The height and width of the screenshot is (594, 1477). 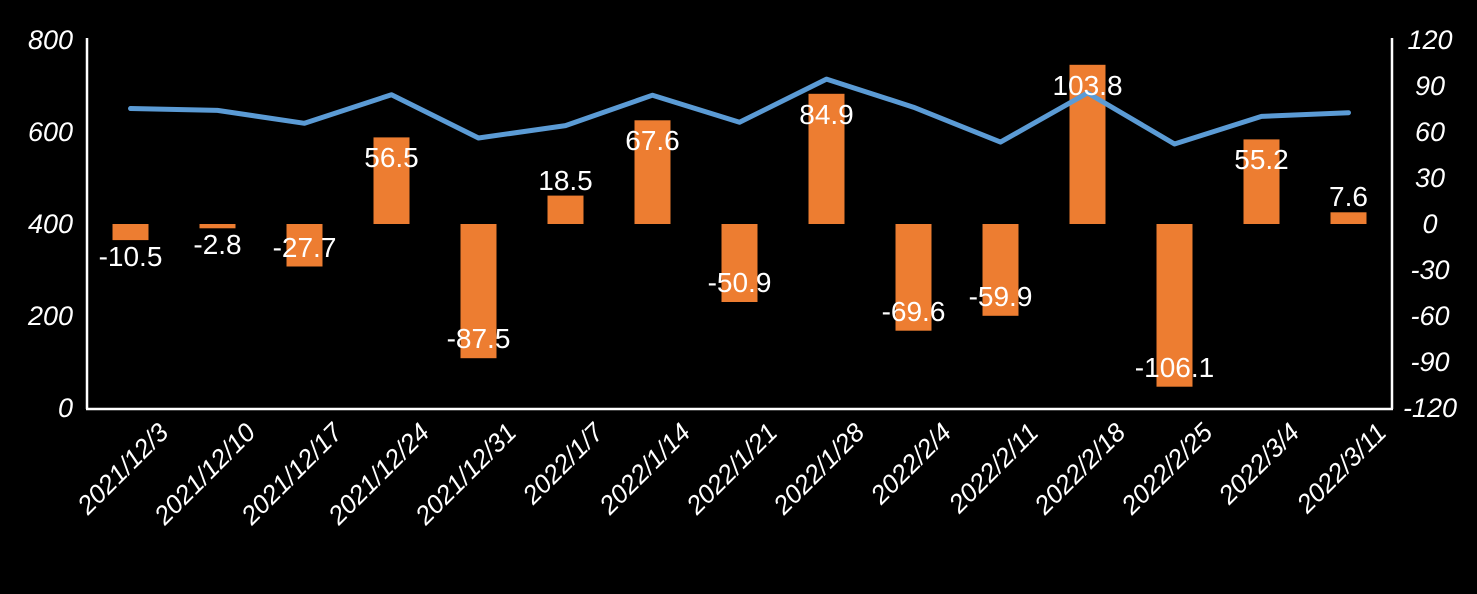 I want to click on bar-value-label: -59.9, so click(x=1000, y=296).